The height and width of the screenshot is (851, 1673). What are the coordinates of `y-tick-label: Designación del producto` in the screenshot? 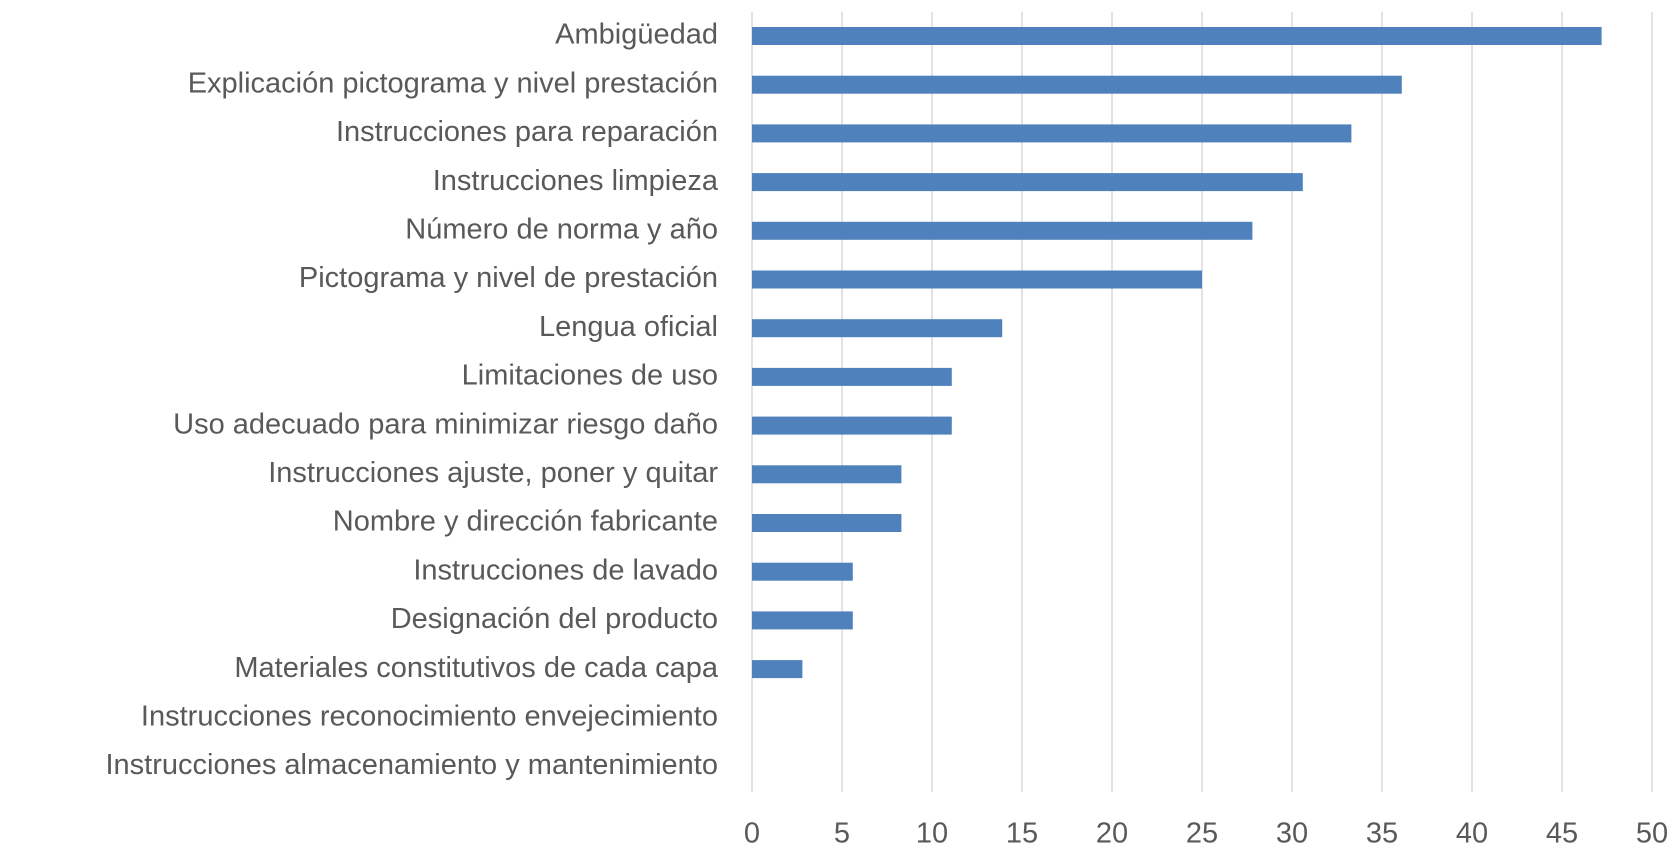 It's located at (554, 619).